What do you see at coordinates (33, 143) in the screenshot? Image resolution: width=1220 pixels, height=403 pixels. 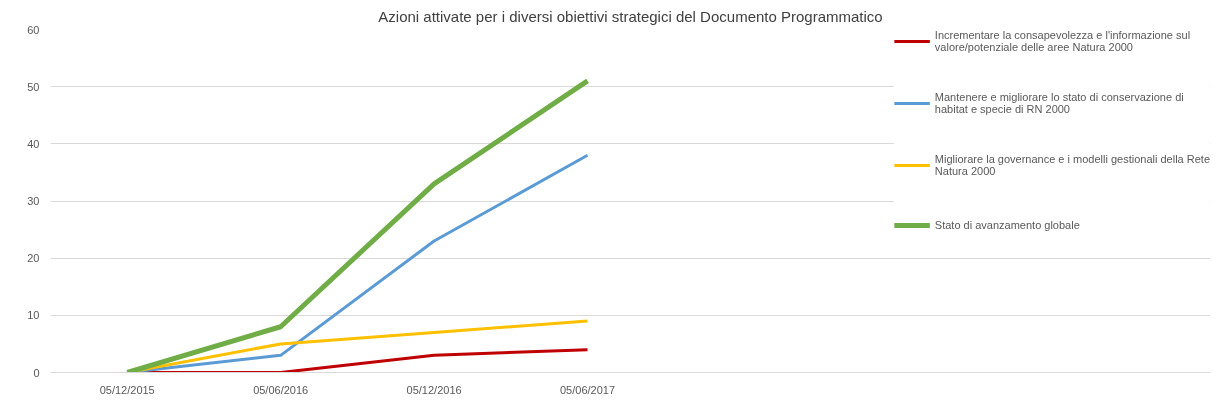 I see `y-tick-label: 40` at bounding box center [33, 143].